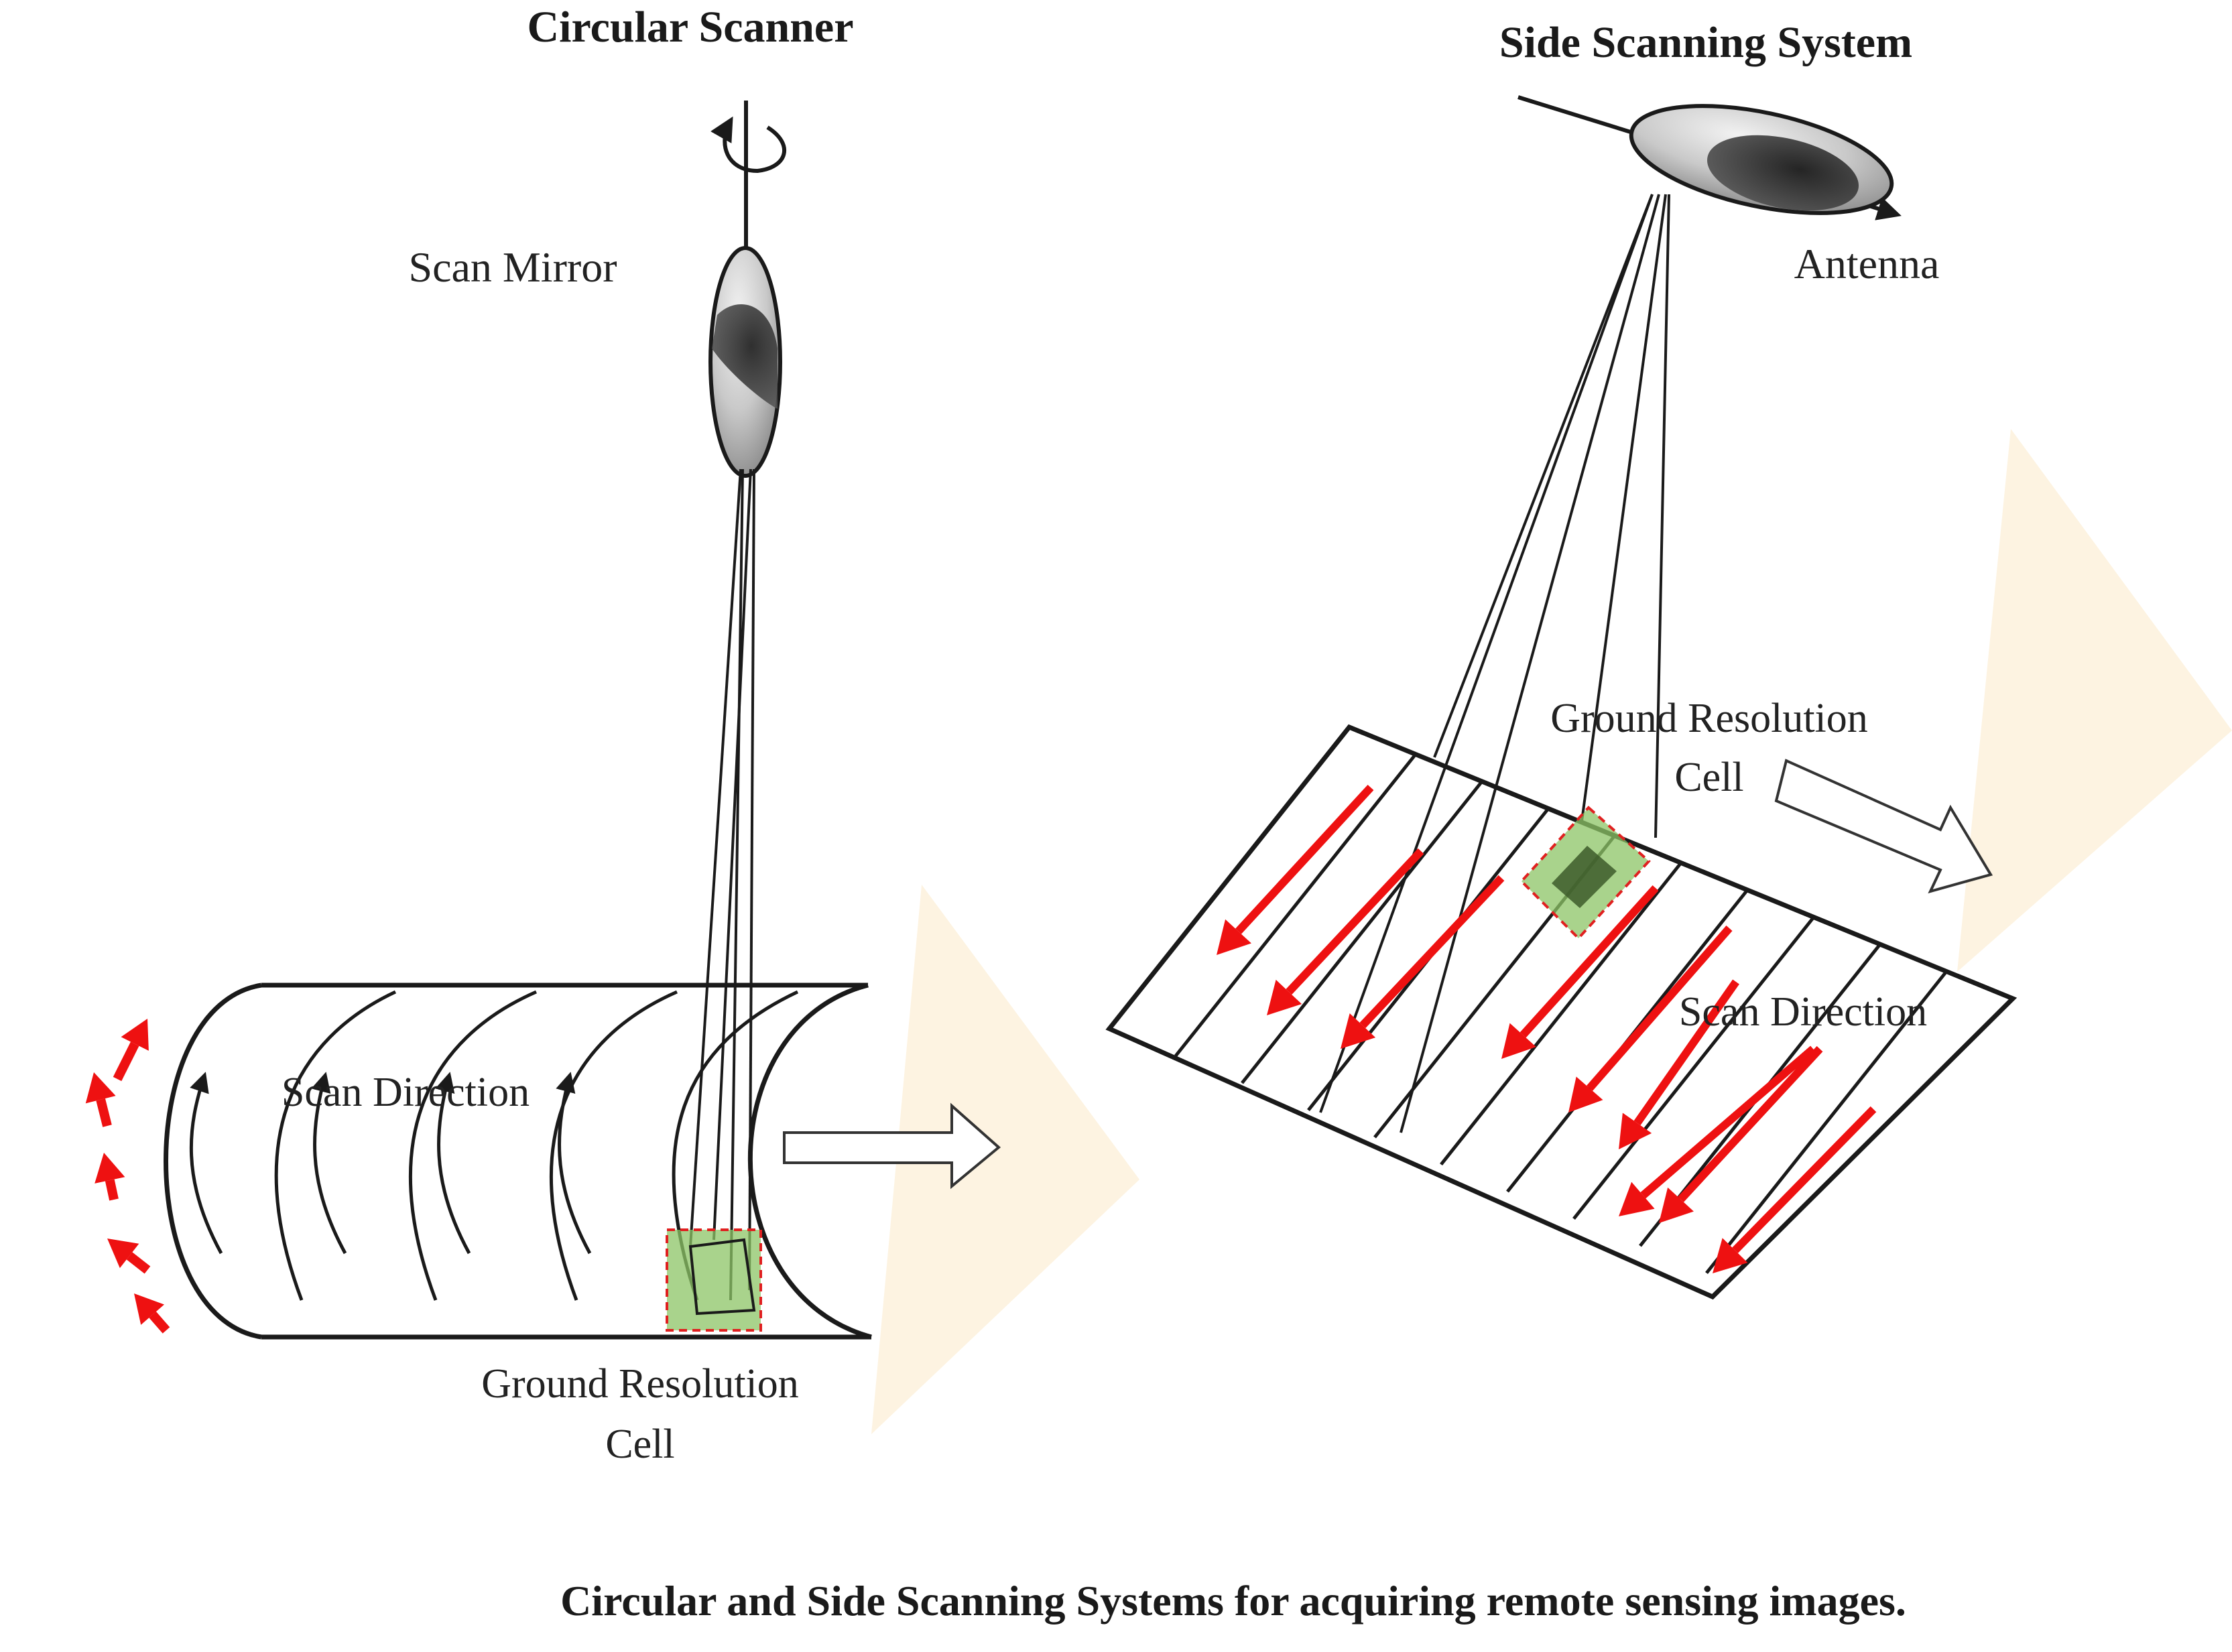  What do you see at coordinates (1005, 1160) in the screenshot?
I see `travel-direction-triangle-left` at bounding box center [1005, 1160].